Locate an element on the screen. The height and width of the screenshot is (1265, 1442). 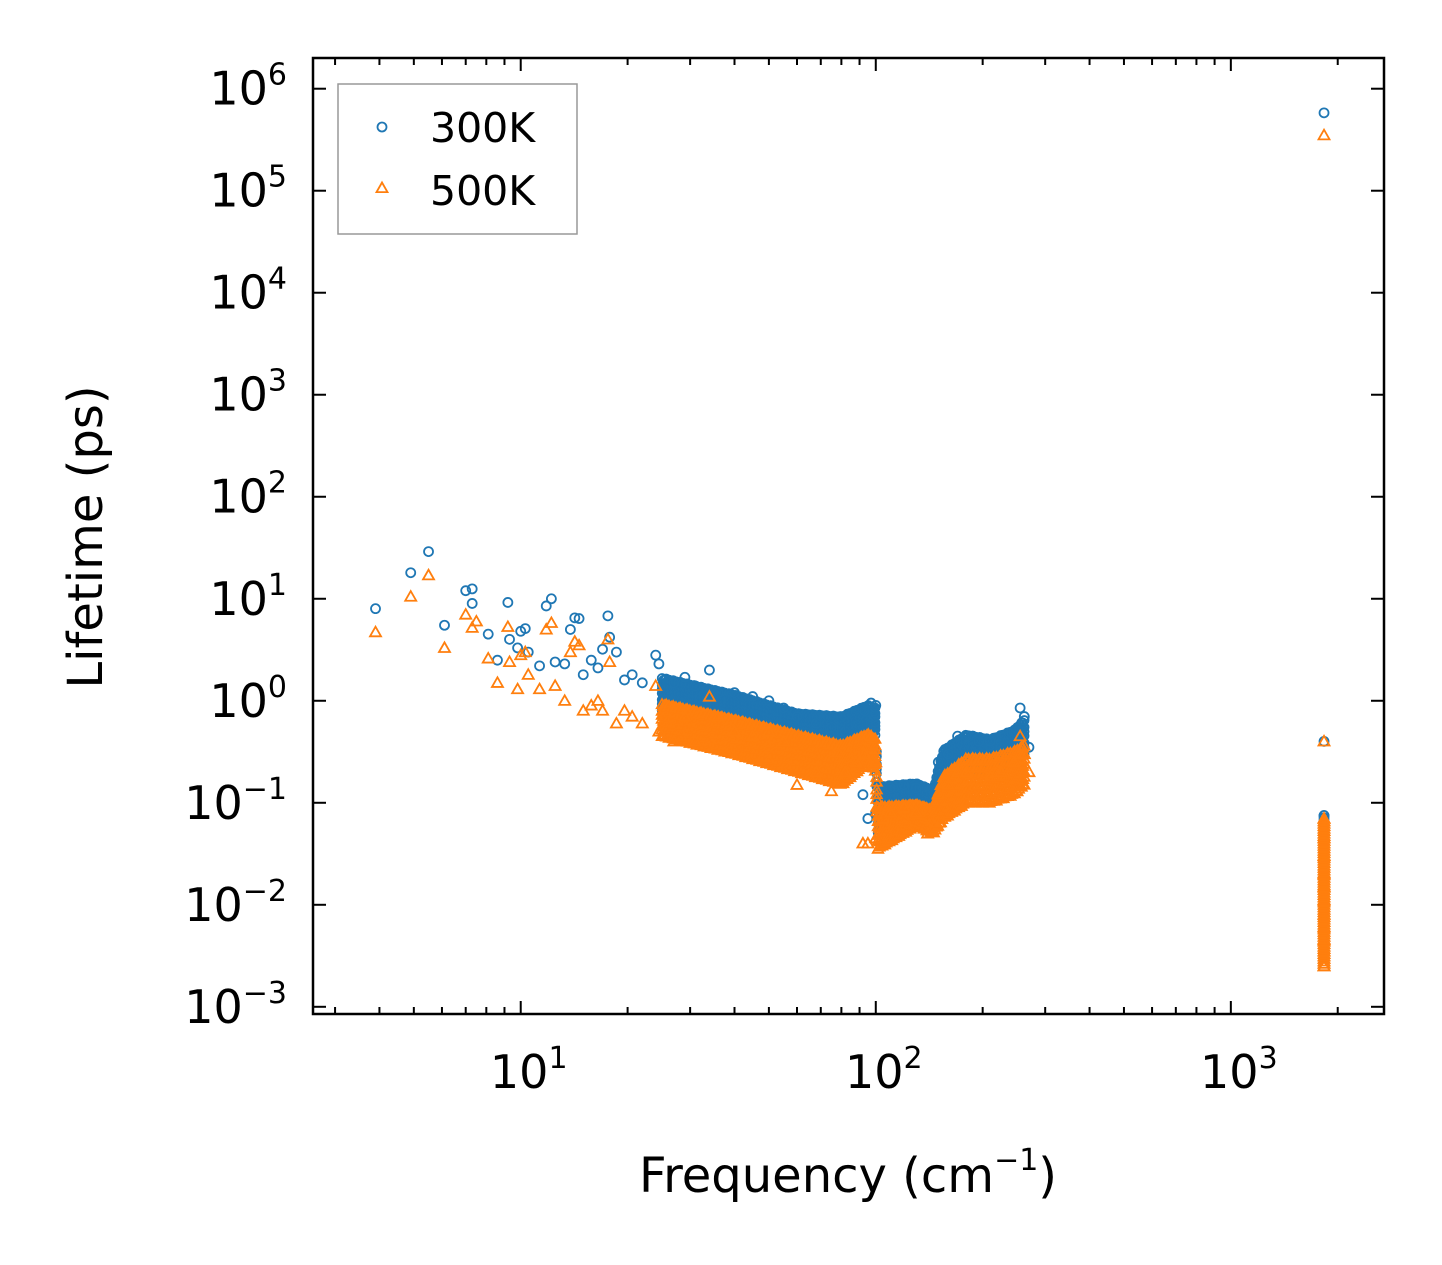
legend-marker-300k is located at coordinates (382, 127).